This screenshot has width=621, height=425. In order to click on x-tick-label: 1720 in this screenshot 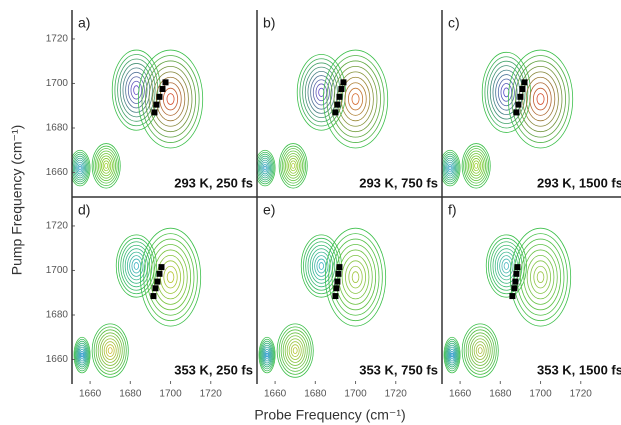, I will do `click(581, 394)`.